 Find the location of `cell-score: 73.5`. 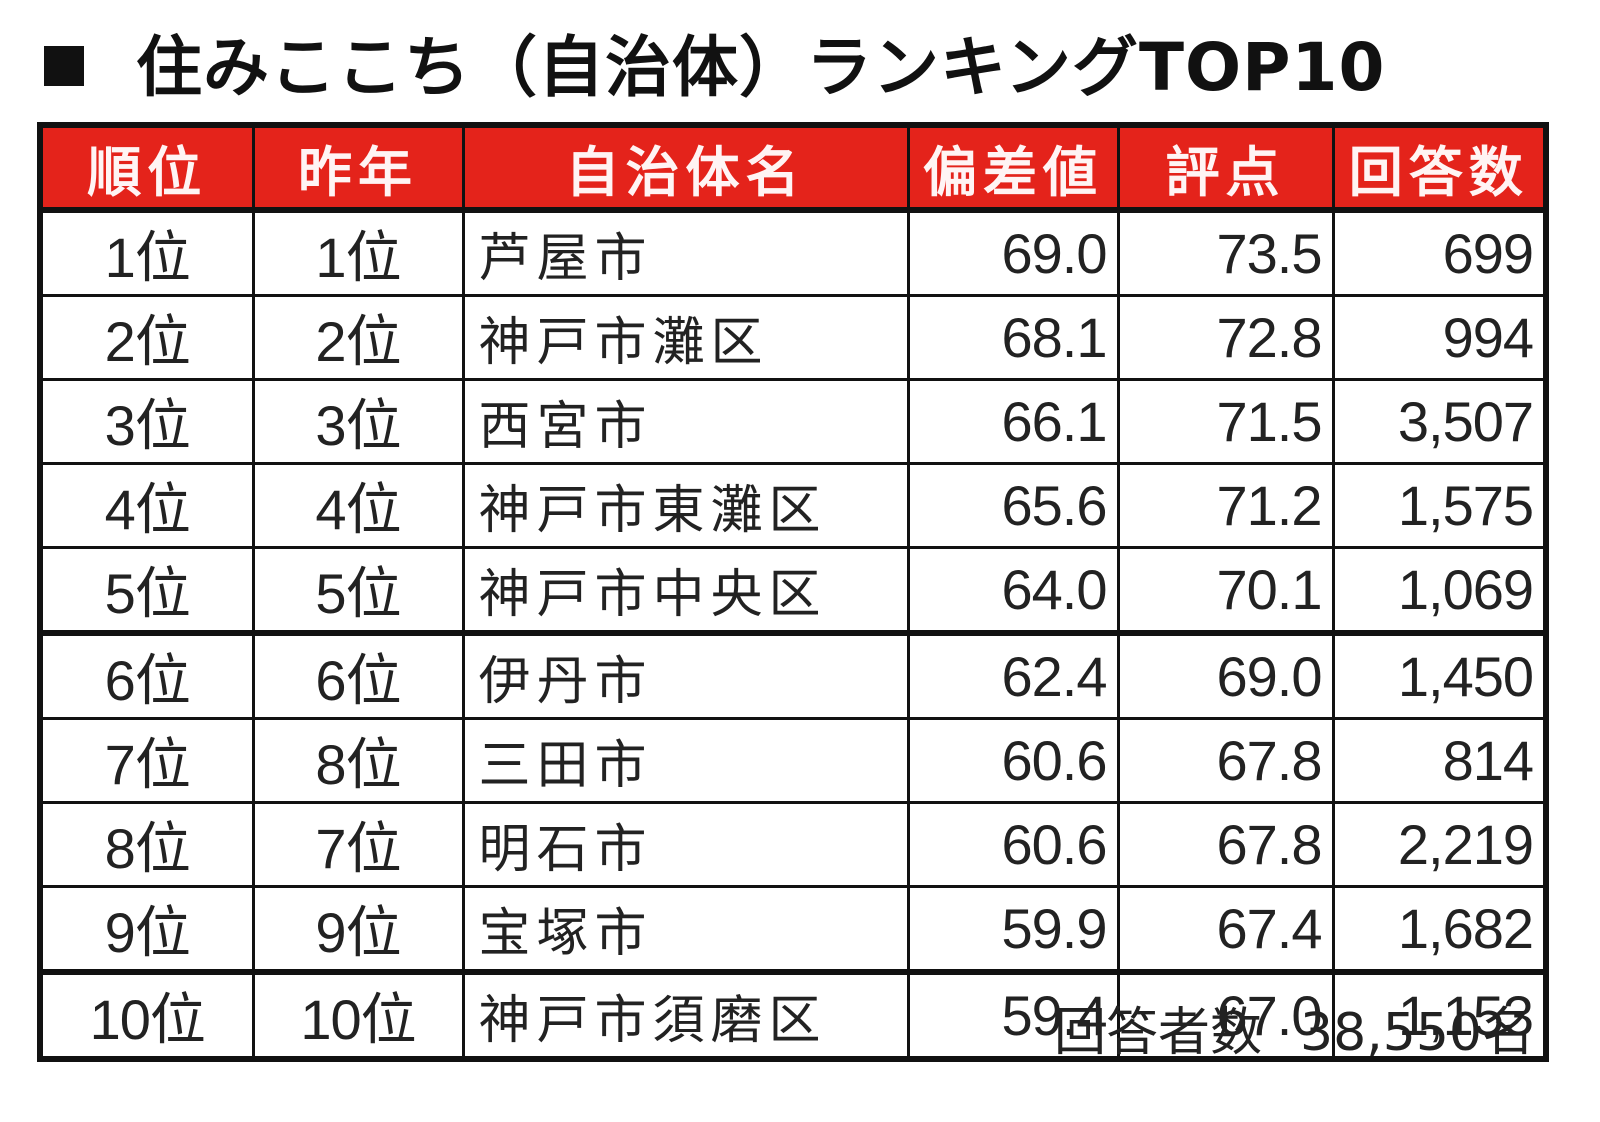

cell-score: 73.5 is located at coordinates (1225, 252).